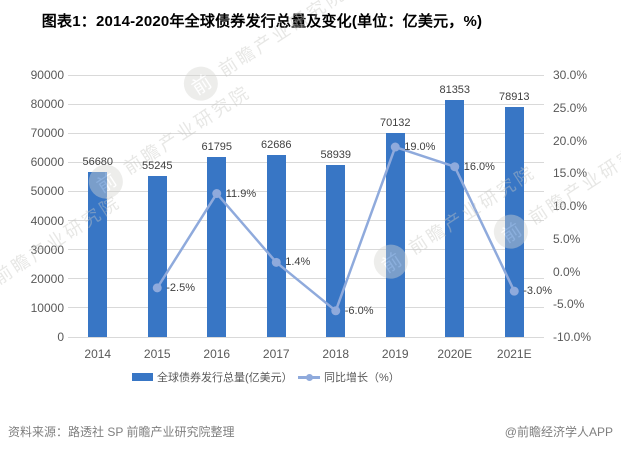 The width and height of the screenshot is (621, 453). I want to click on line-point-label: -3.0%, so click(537, 291).